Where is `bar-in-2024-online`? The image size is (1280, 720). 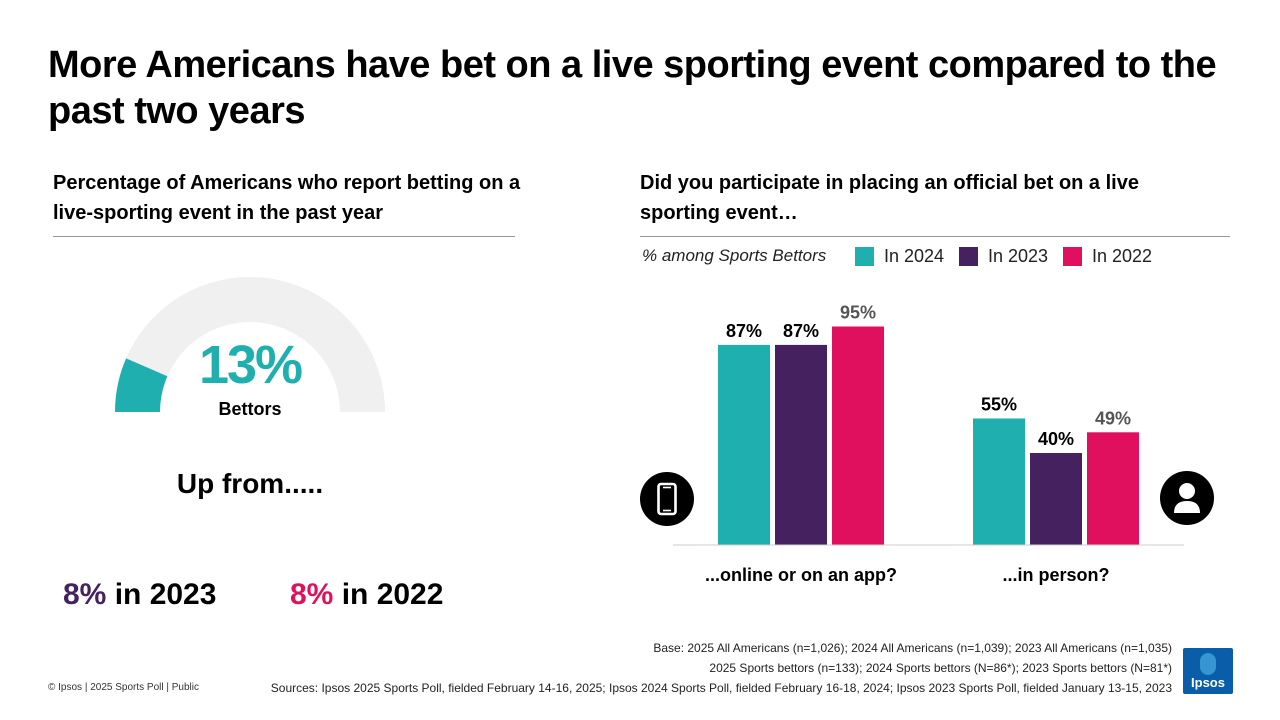 bar-in-2024-online is located at coordinates (744, 444).